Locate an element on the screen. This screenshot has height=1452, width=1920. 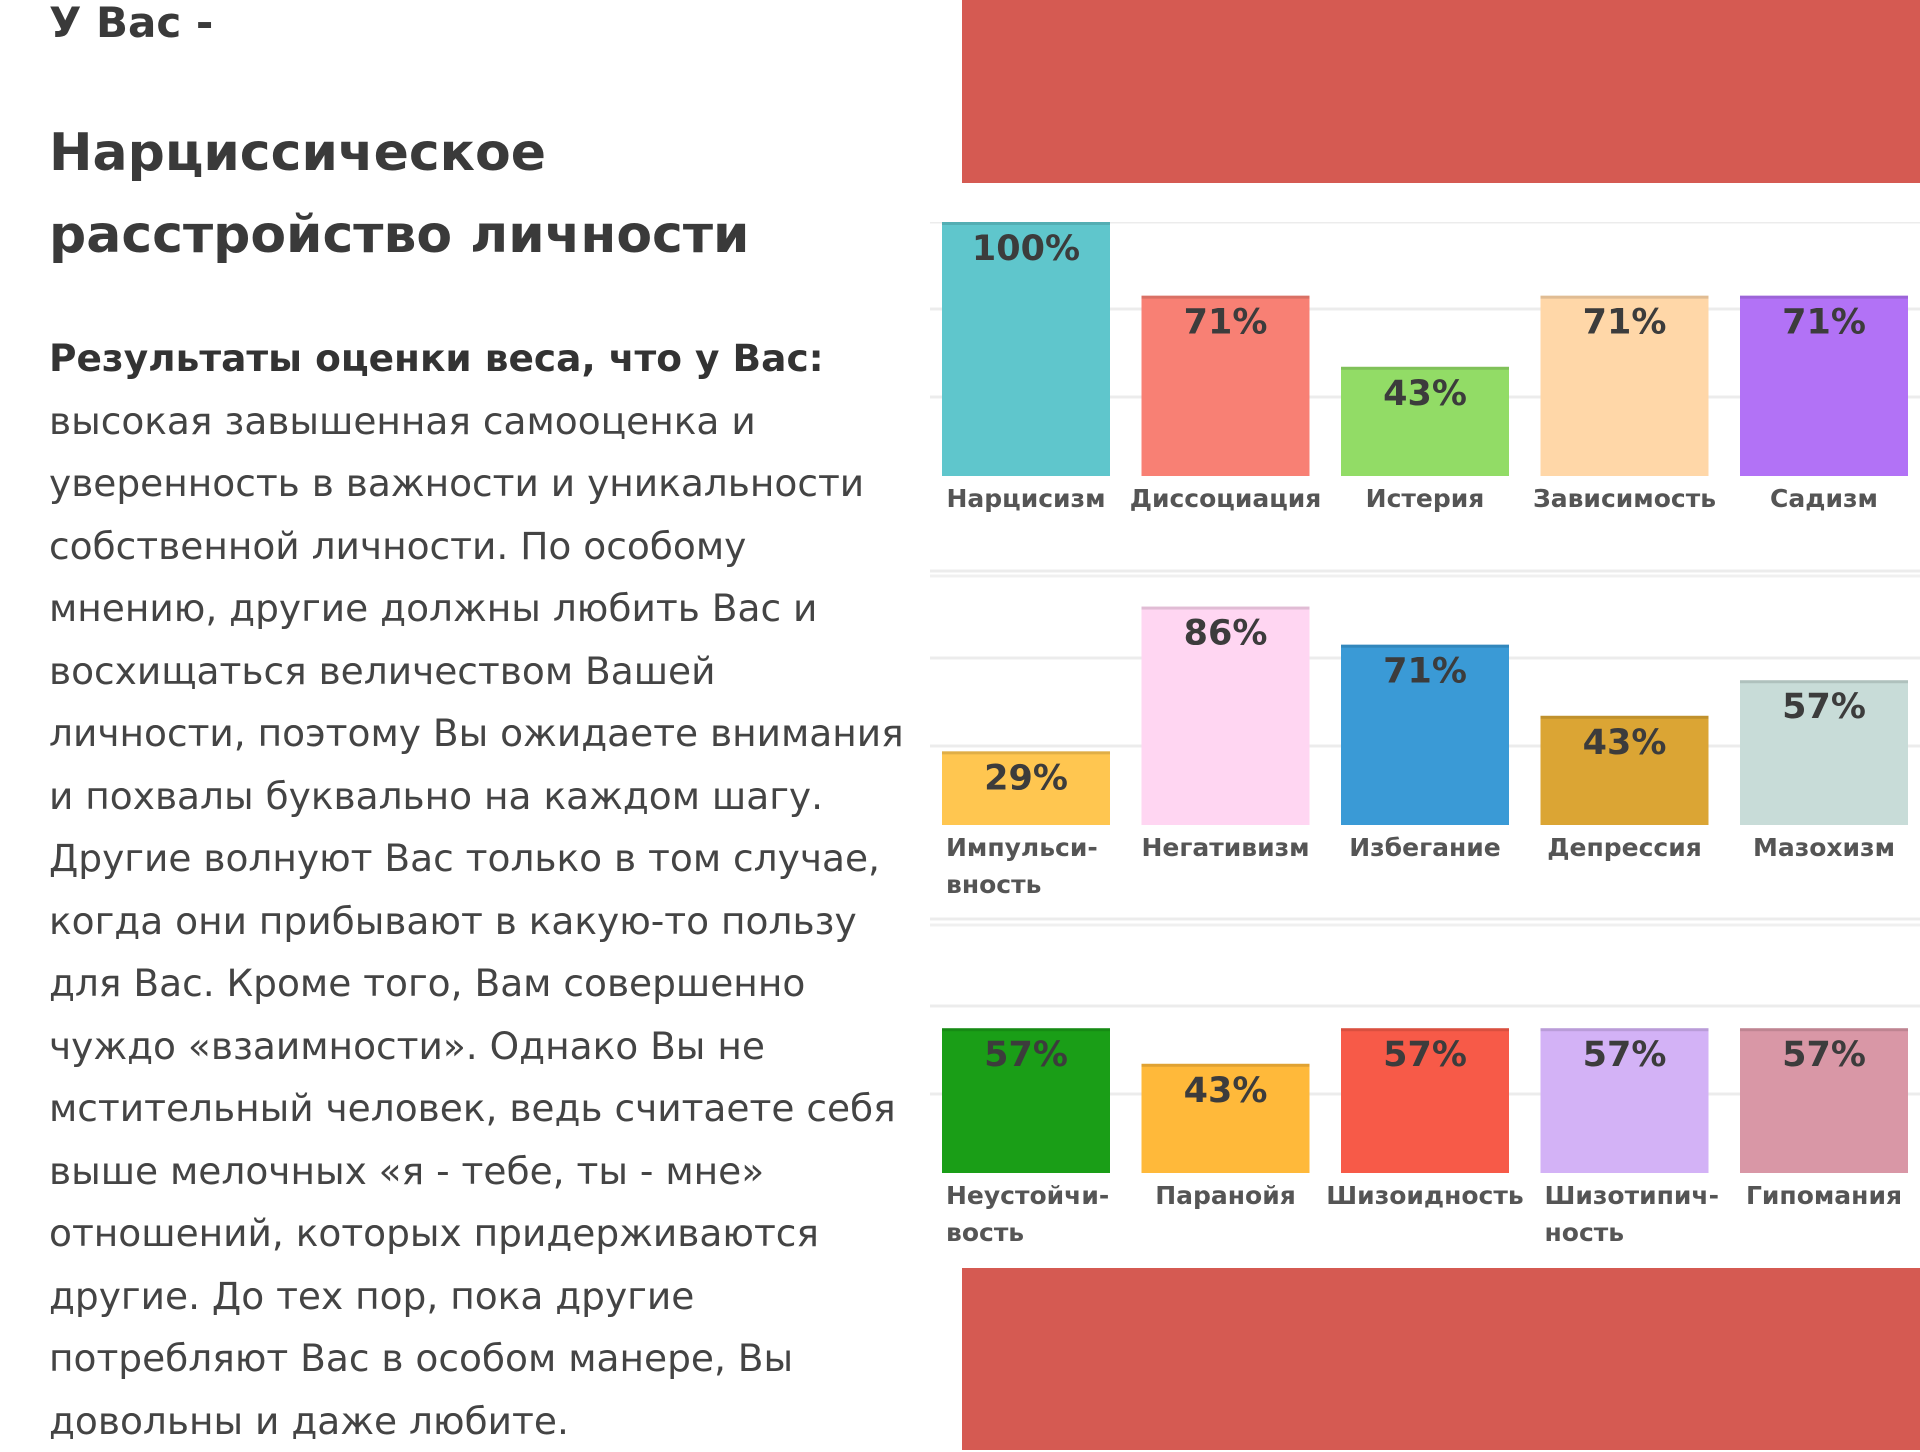
category-label: ность is located at coordinates (1585, 1232).